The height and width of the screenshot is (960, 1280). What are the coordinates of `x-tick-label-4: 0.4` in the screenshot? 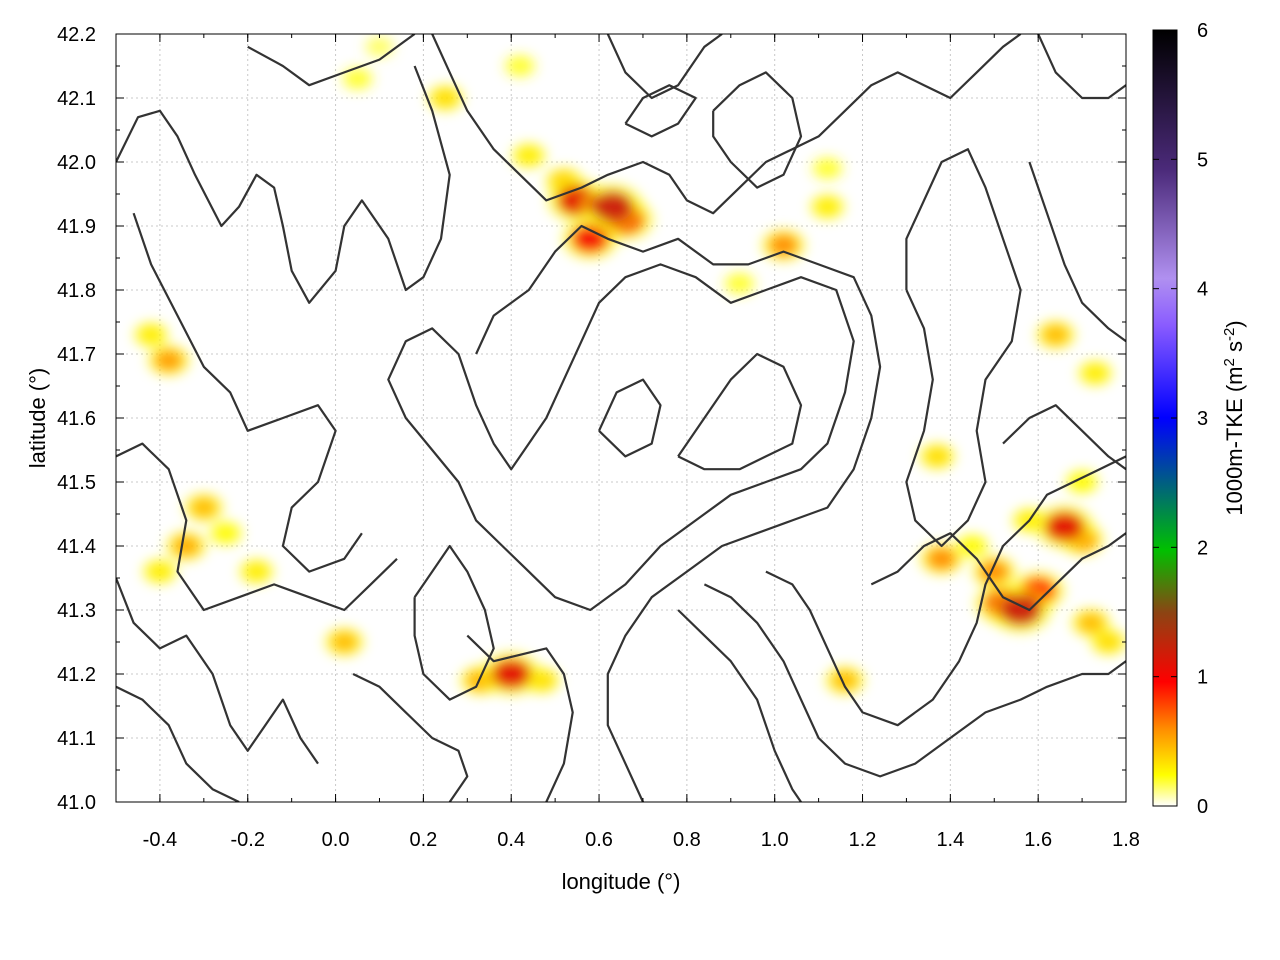 It's located at (511, 840).